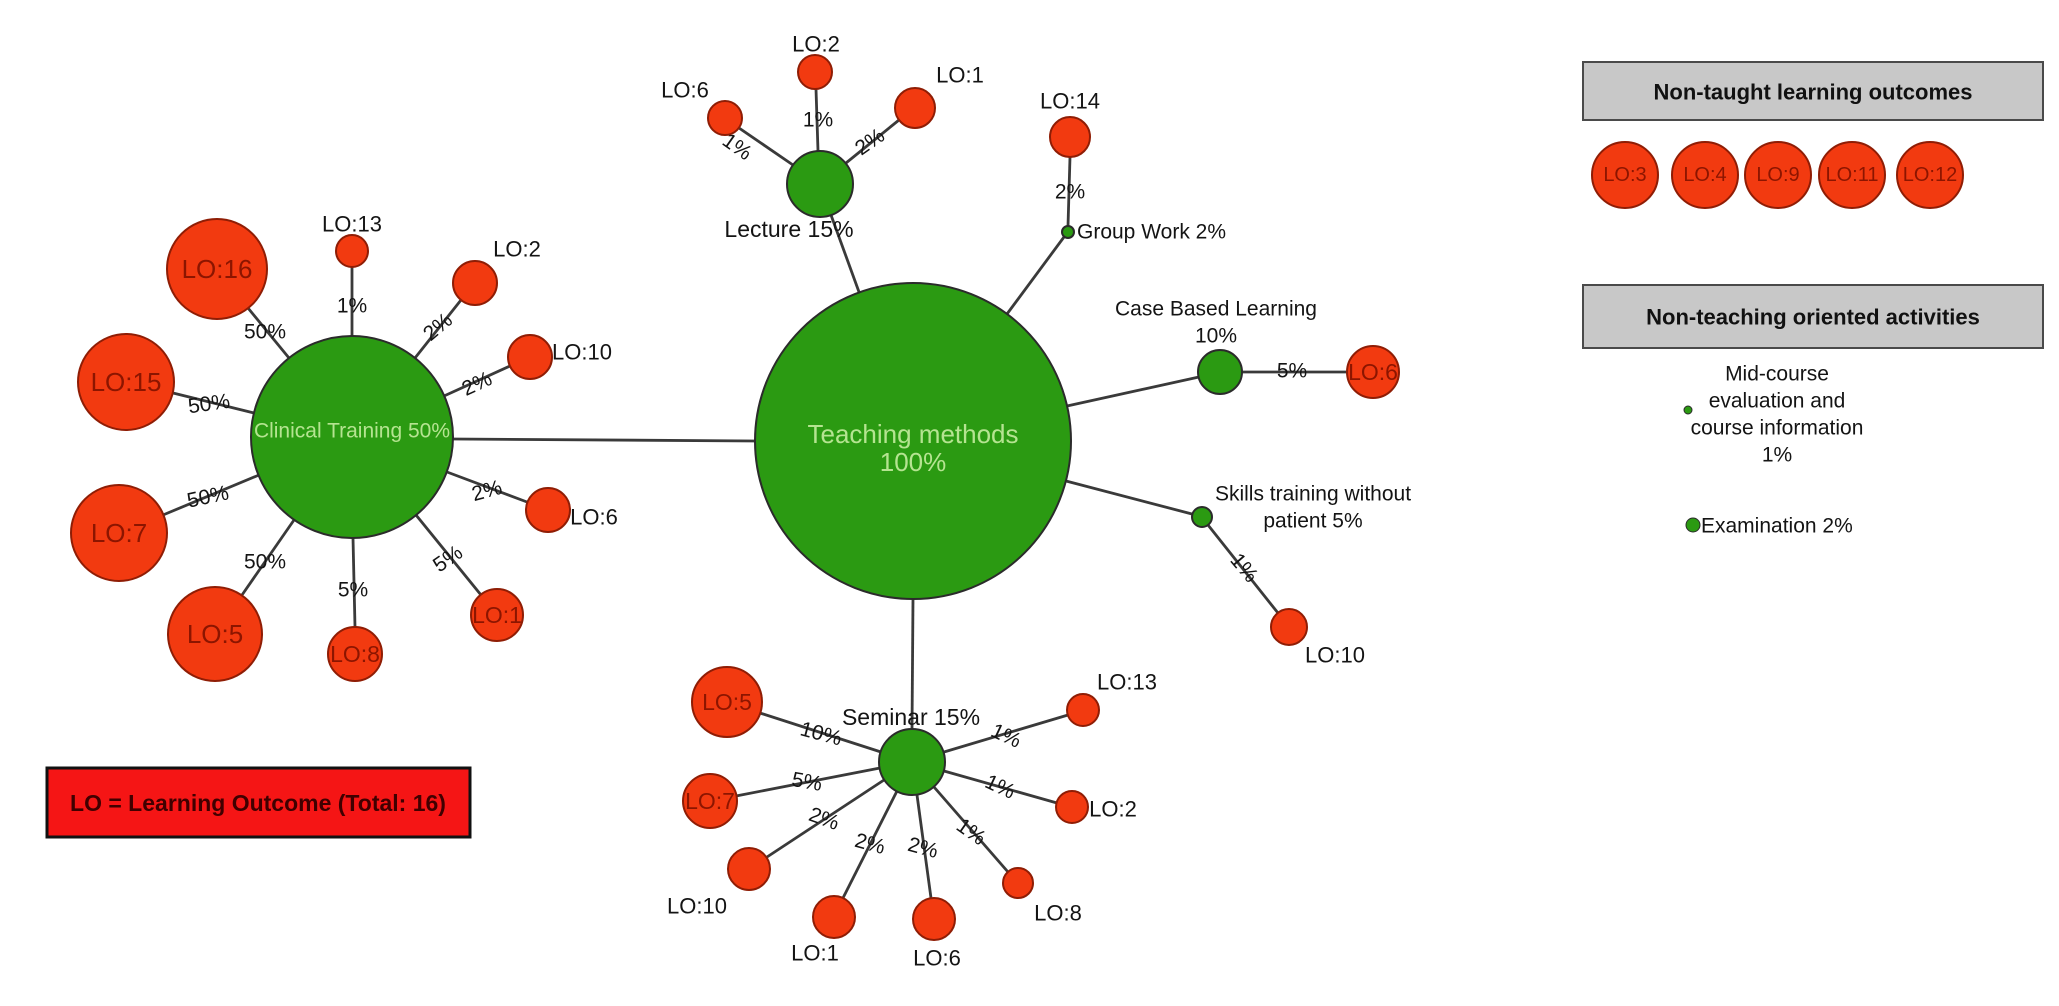 This screenshot has height=1006, width=2059. What do you see at coordinates (1777, 401) in the screenshot?
I see `mid-course-evaluation-label-line2: evaluation and` at bounding box center [1777, 401].